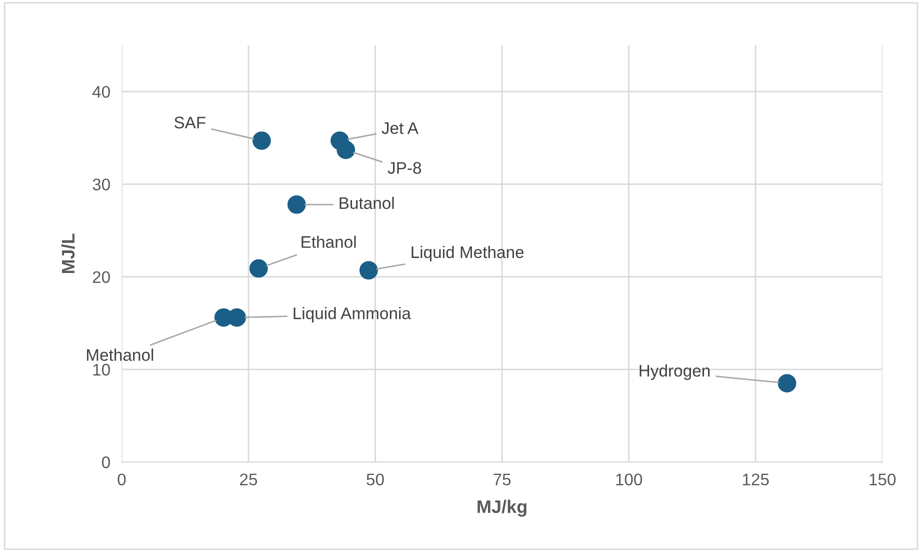 The height and width of the screenshot is (552, 922). What do you see at coordinates (101, 92) in the screenshot?
I see `y-tick-label: 40` at bounding box center [101, 92].